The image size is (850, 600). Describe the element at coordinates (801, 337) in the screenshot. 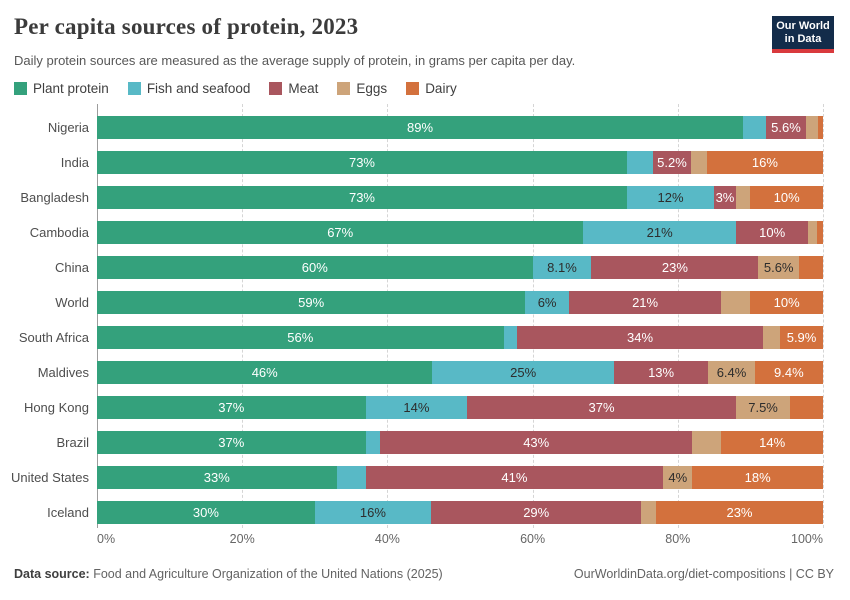

I see `bar-segment-dairy: 5.9%` at that location.